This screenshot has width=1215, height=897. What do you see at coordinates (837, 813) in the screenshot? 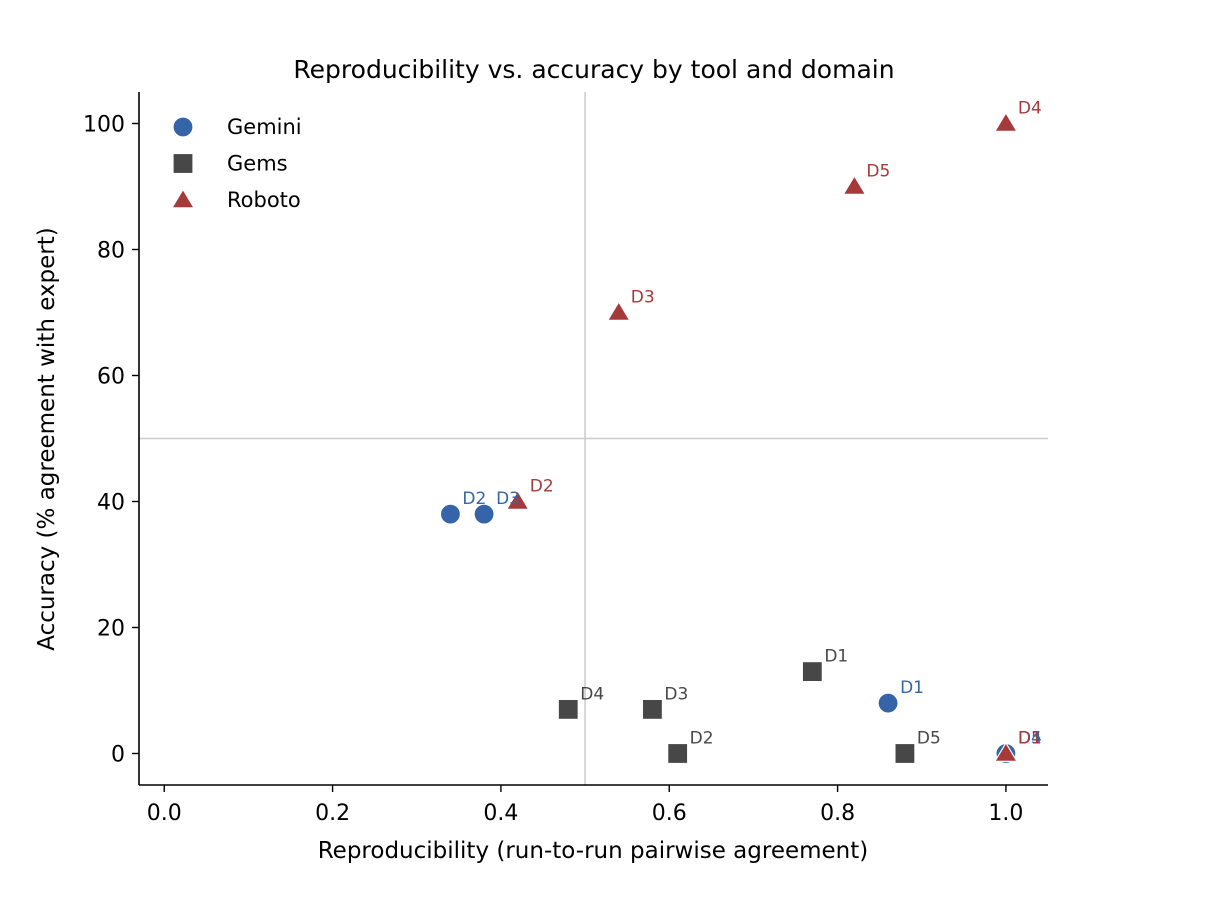
I see `x-tick-label: 0.8` at bounding box center [837, 813].